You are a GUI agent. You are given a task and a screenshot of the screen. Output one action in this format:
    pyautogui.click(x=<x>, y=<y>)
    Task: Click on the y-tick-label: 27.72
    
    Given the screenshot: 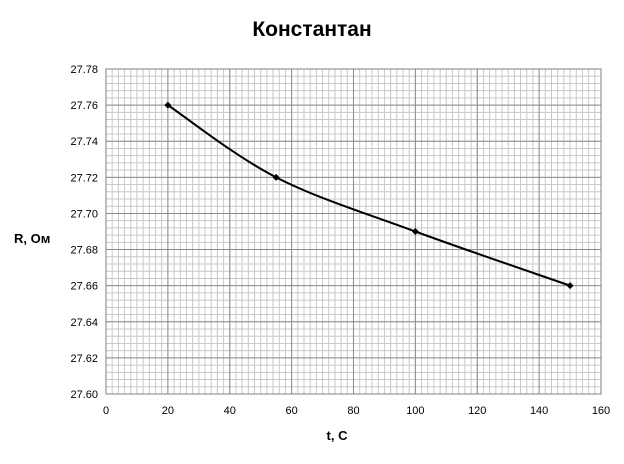 What is the action you would take?
    pyautogui.click(x=84, y=178)
    